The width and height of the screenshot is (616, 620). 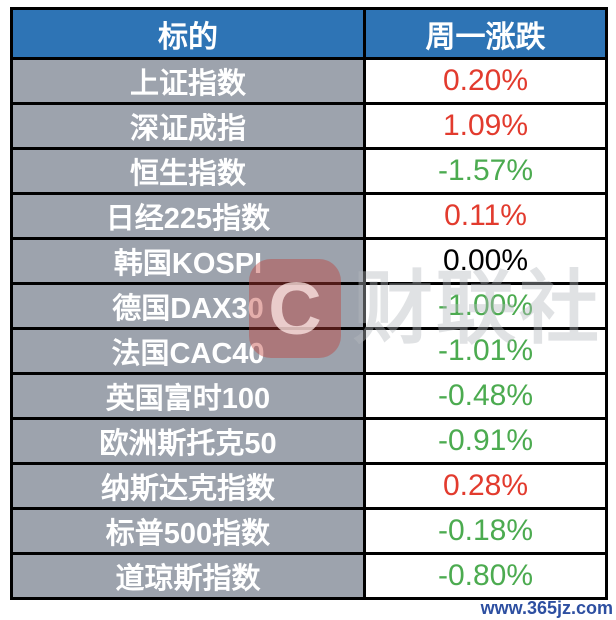 I want to click on table-row: 上证指数 0.20%, so click(x=309, y=81).